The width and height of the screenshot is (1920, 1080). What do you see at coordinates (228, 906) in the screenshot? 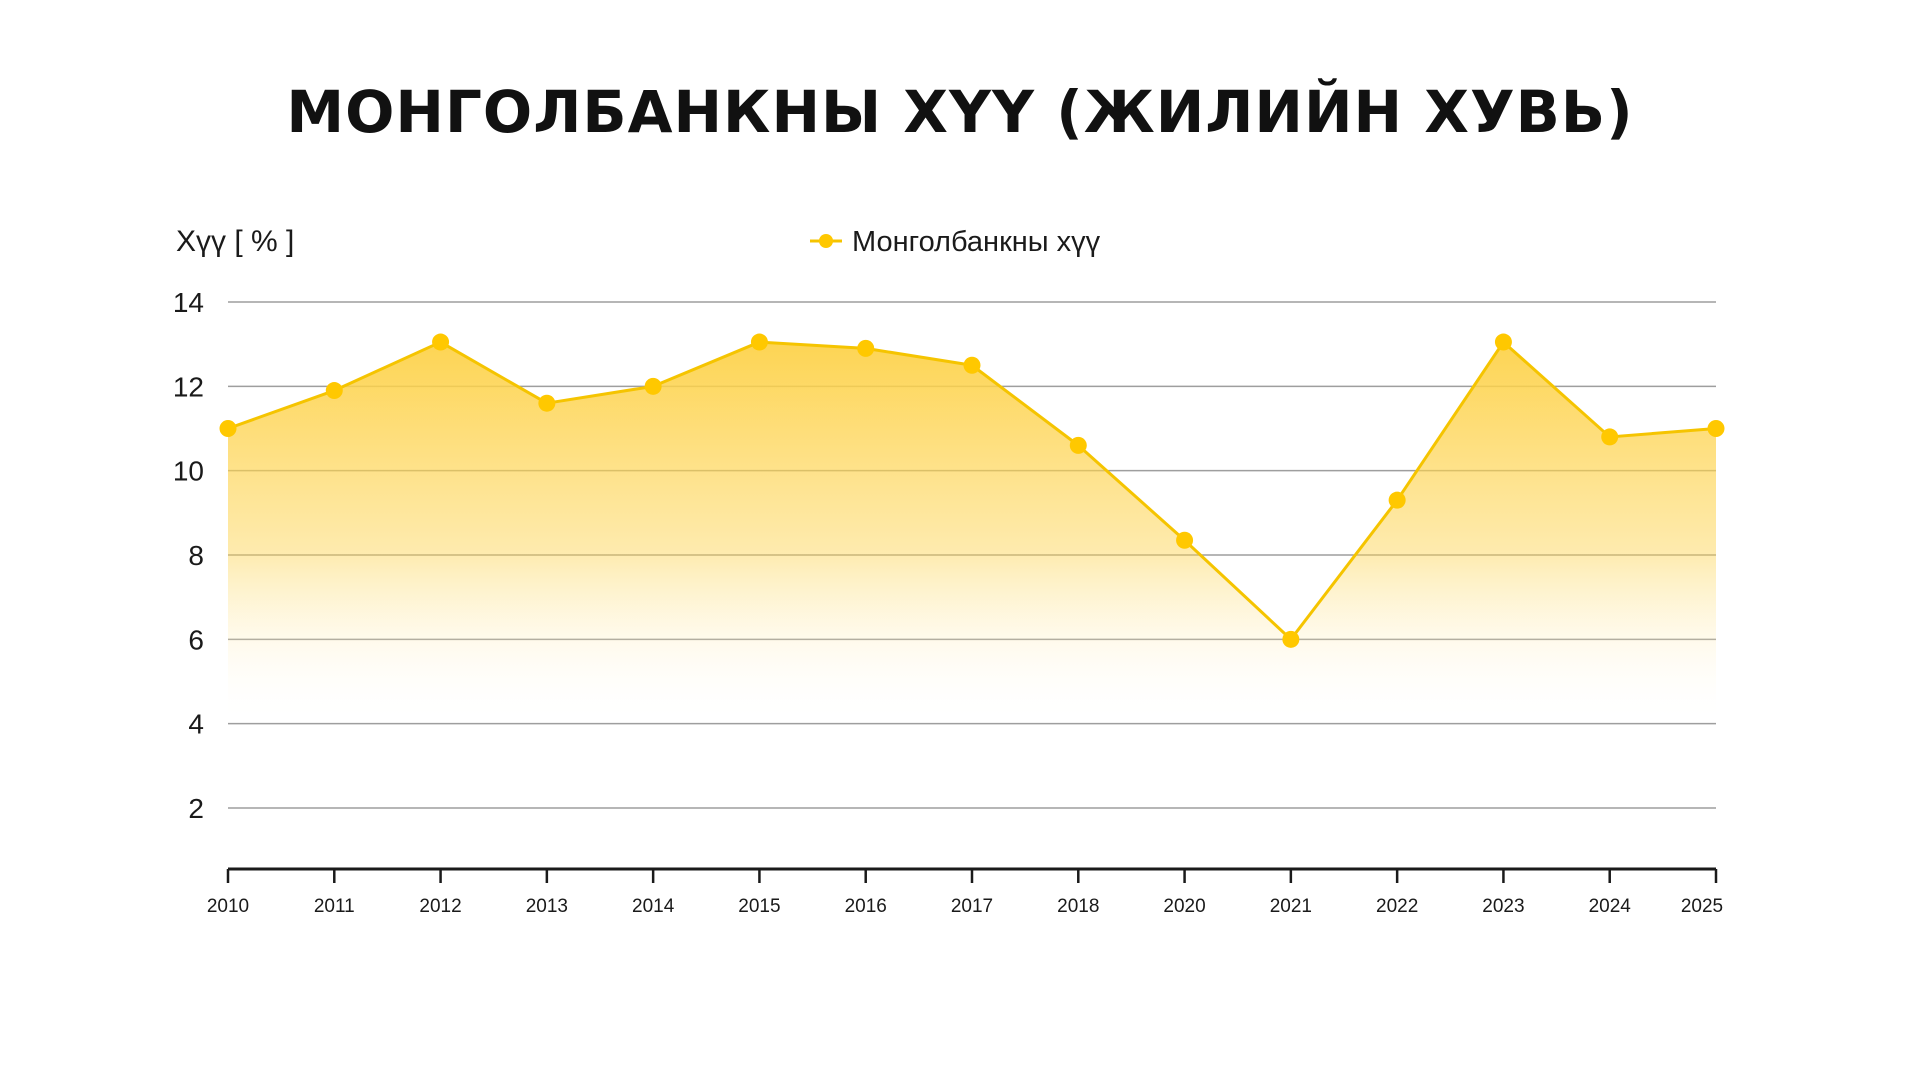
I see `x-tick-label: 2010` at bounding box center [228, 906].